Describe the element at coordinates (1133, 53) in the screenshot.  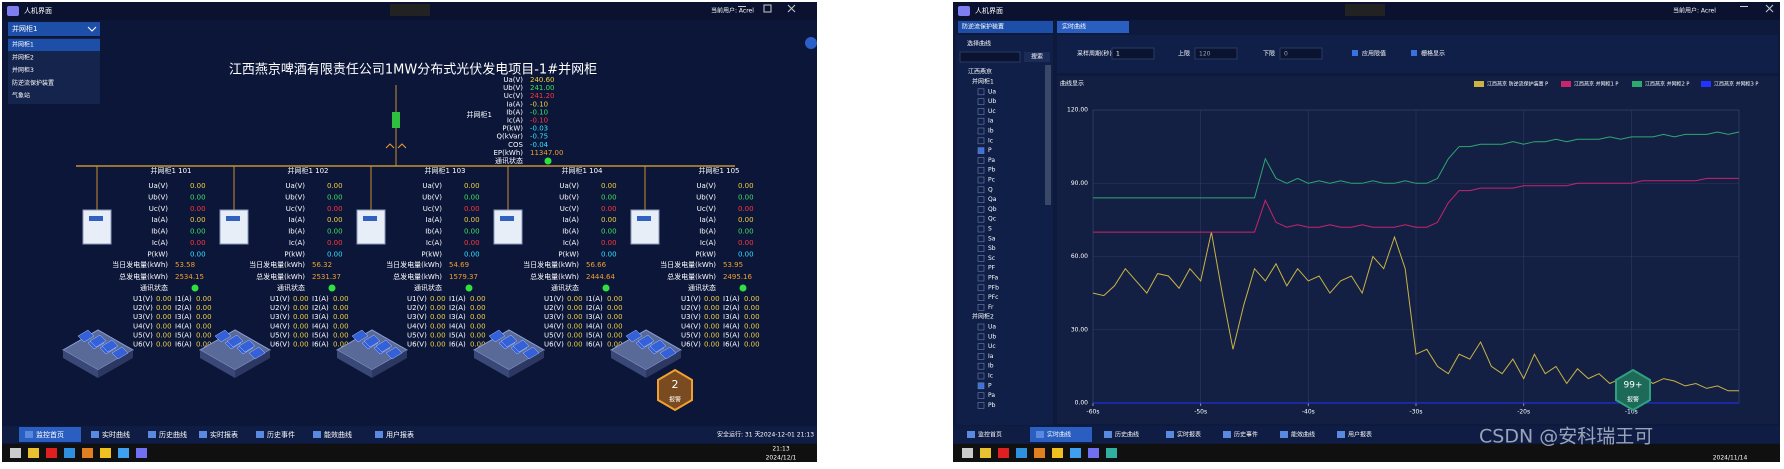
I see `period-select` at that location.